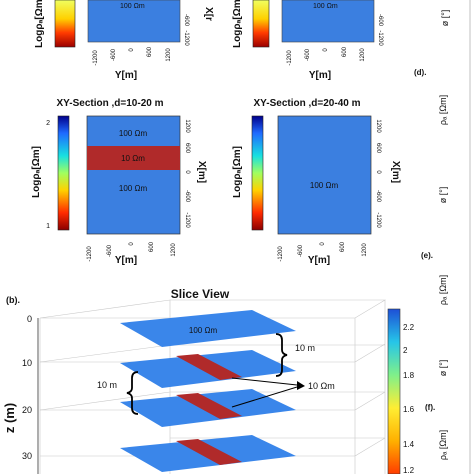 The height and width of the screenshot is (474, 474). I want to click on mid-right-colorbar, so click(257, 173).